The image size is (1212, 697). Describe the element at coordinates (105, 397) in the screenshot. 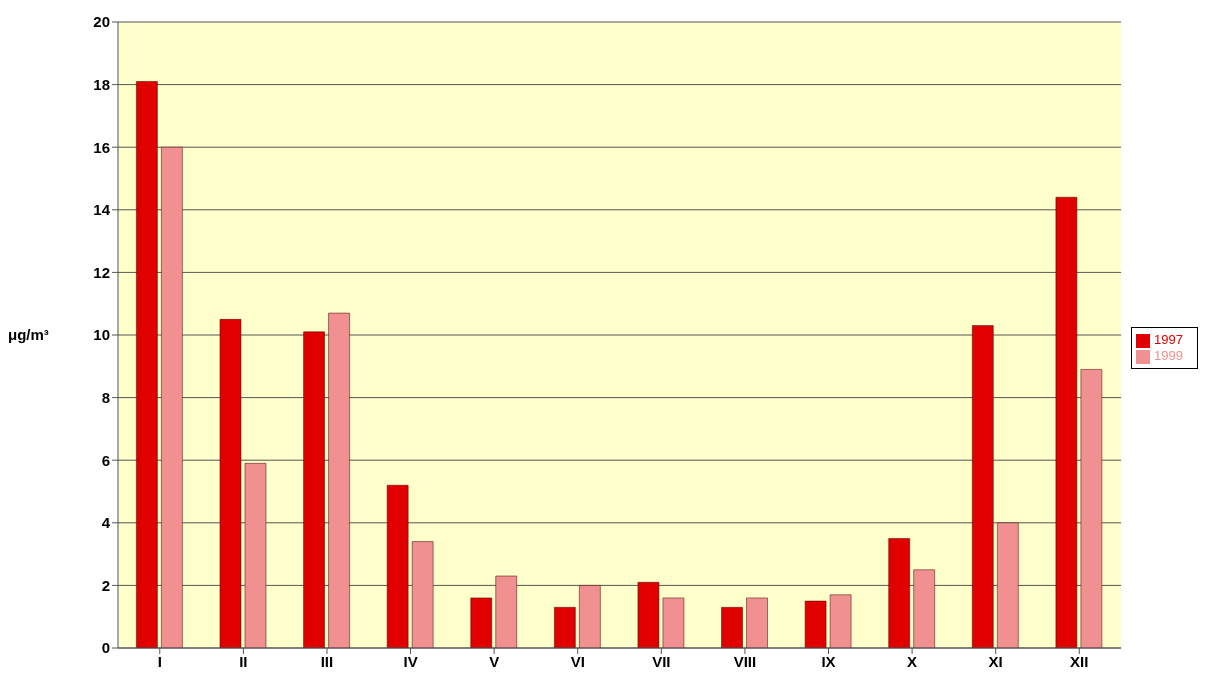

I see `y-tick-label: 8` at that location.